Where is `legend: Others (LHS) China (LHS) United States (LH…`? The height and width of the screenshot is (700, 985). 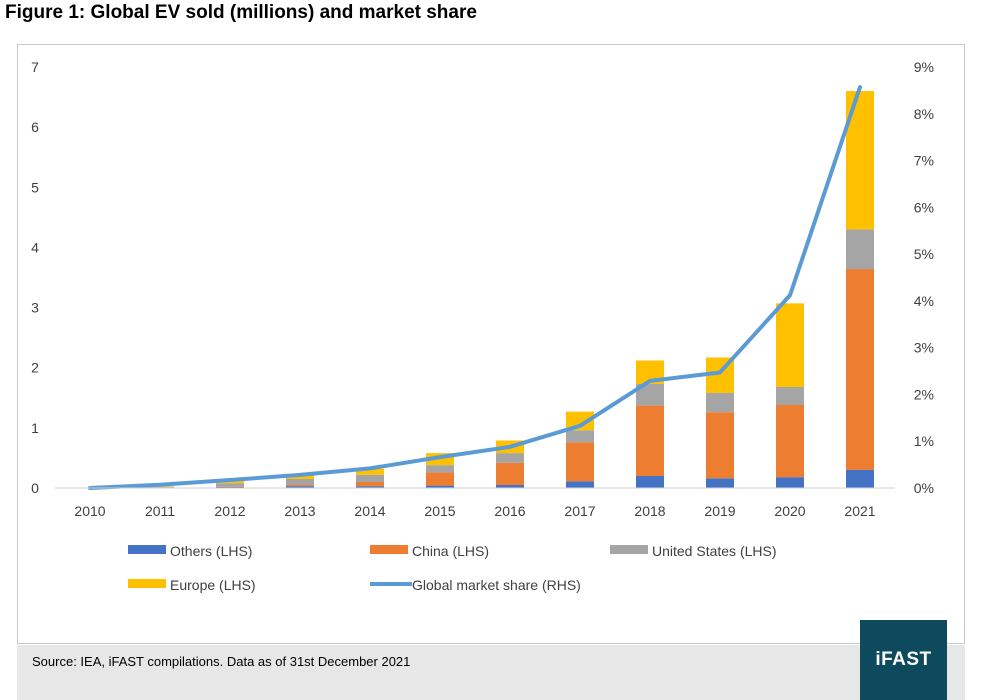 legend: Others (LHS) China (LHS) United States (LH… is located at coordinates (452, 568).